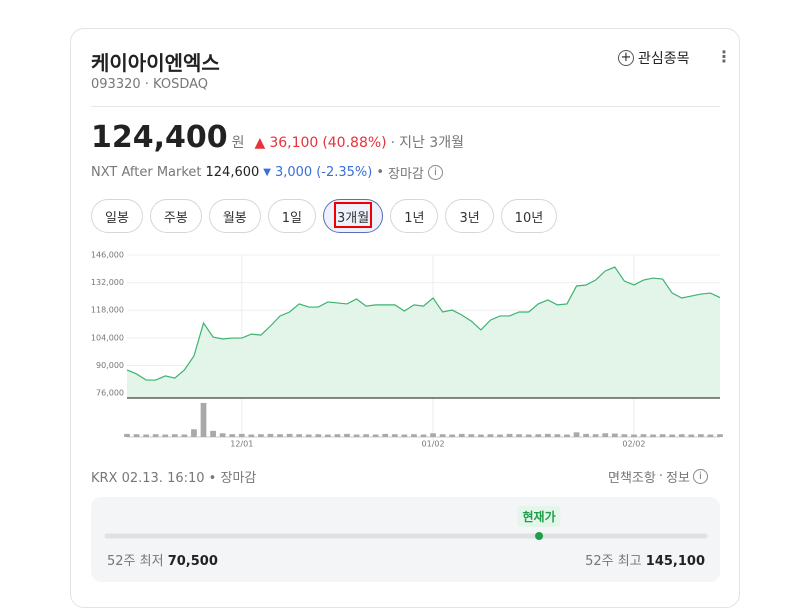  Describe the element at coordinates (116, 84) in the screenshot. I see `stock-code: 093320` at that location.